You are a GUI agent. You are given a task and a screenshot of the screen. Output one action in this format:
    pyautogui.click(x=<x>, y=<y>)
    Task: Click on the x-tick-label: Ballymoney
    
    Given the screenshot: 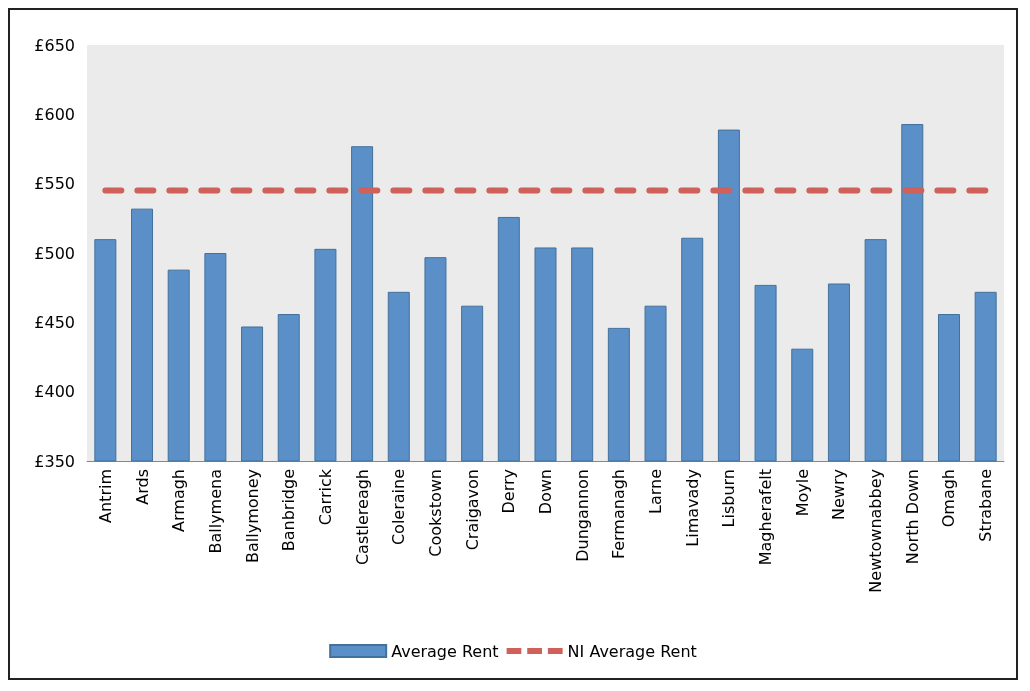 What is the action you would take?
    pyautogui.click(x=252, y=516)
    